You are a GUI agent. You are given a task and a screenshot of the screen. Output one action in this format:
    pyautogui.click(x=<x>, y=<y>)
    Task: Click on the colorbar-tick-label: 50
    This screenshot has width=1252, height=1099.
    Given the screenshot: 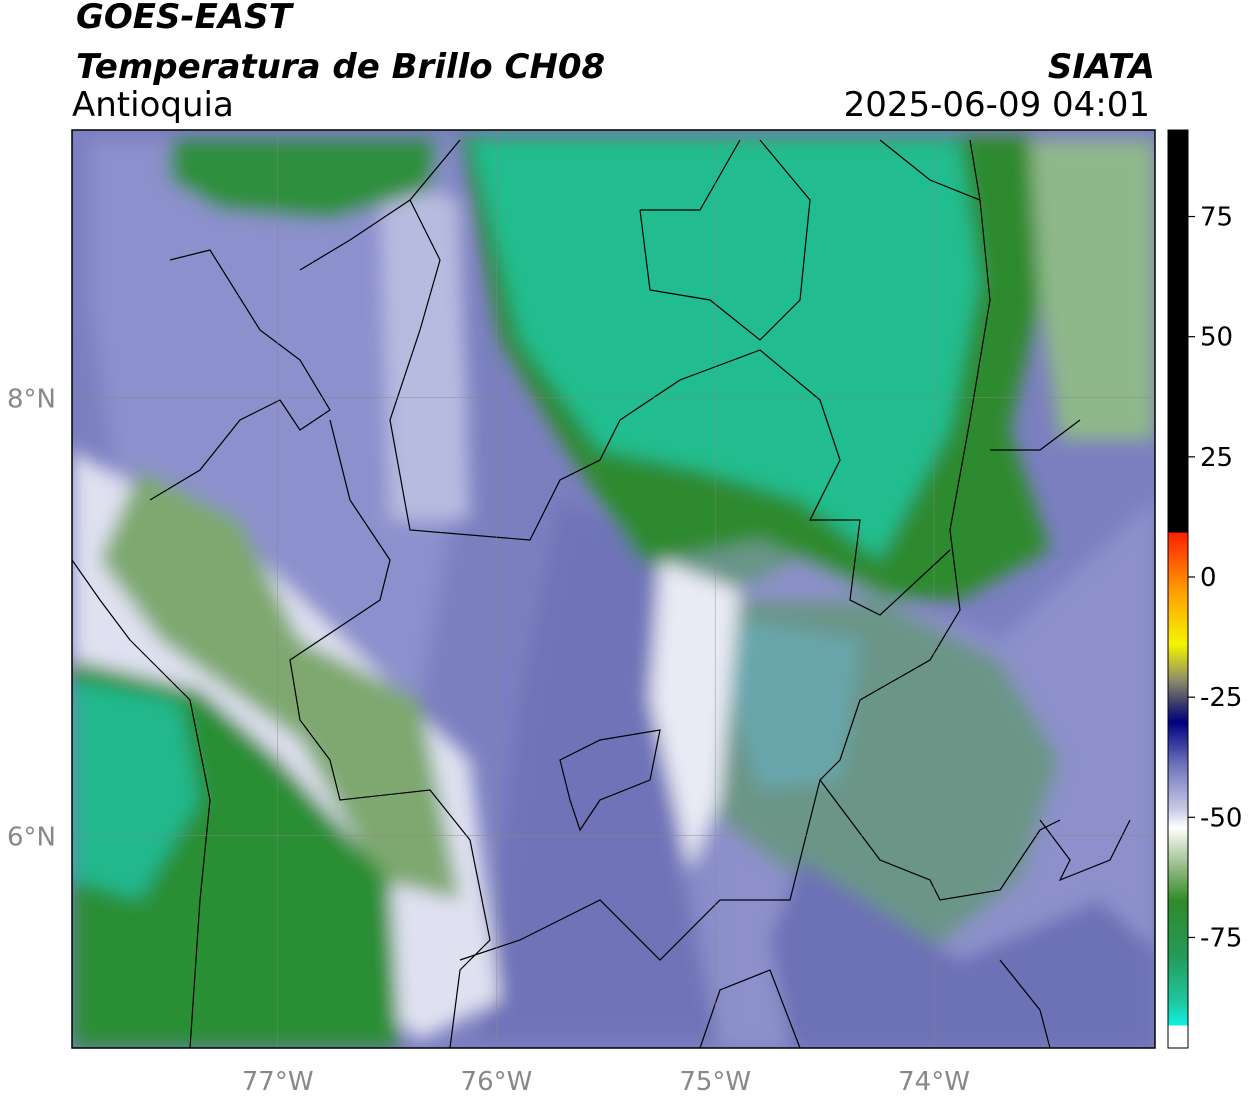 What is the action you would take?
    pyautogui.click(x=1216, y=338)
    